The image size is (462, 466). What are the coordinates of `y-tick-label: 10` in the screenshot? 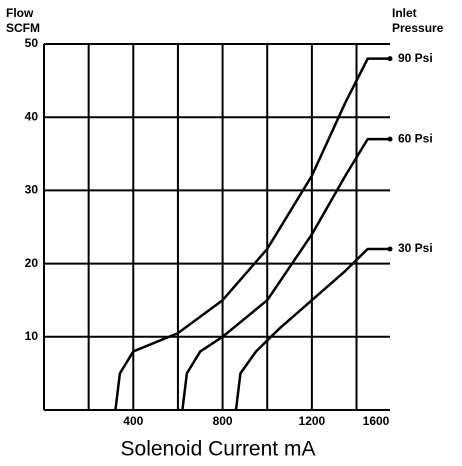 It's located at (32, 336).